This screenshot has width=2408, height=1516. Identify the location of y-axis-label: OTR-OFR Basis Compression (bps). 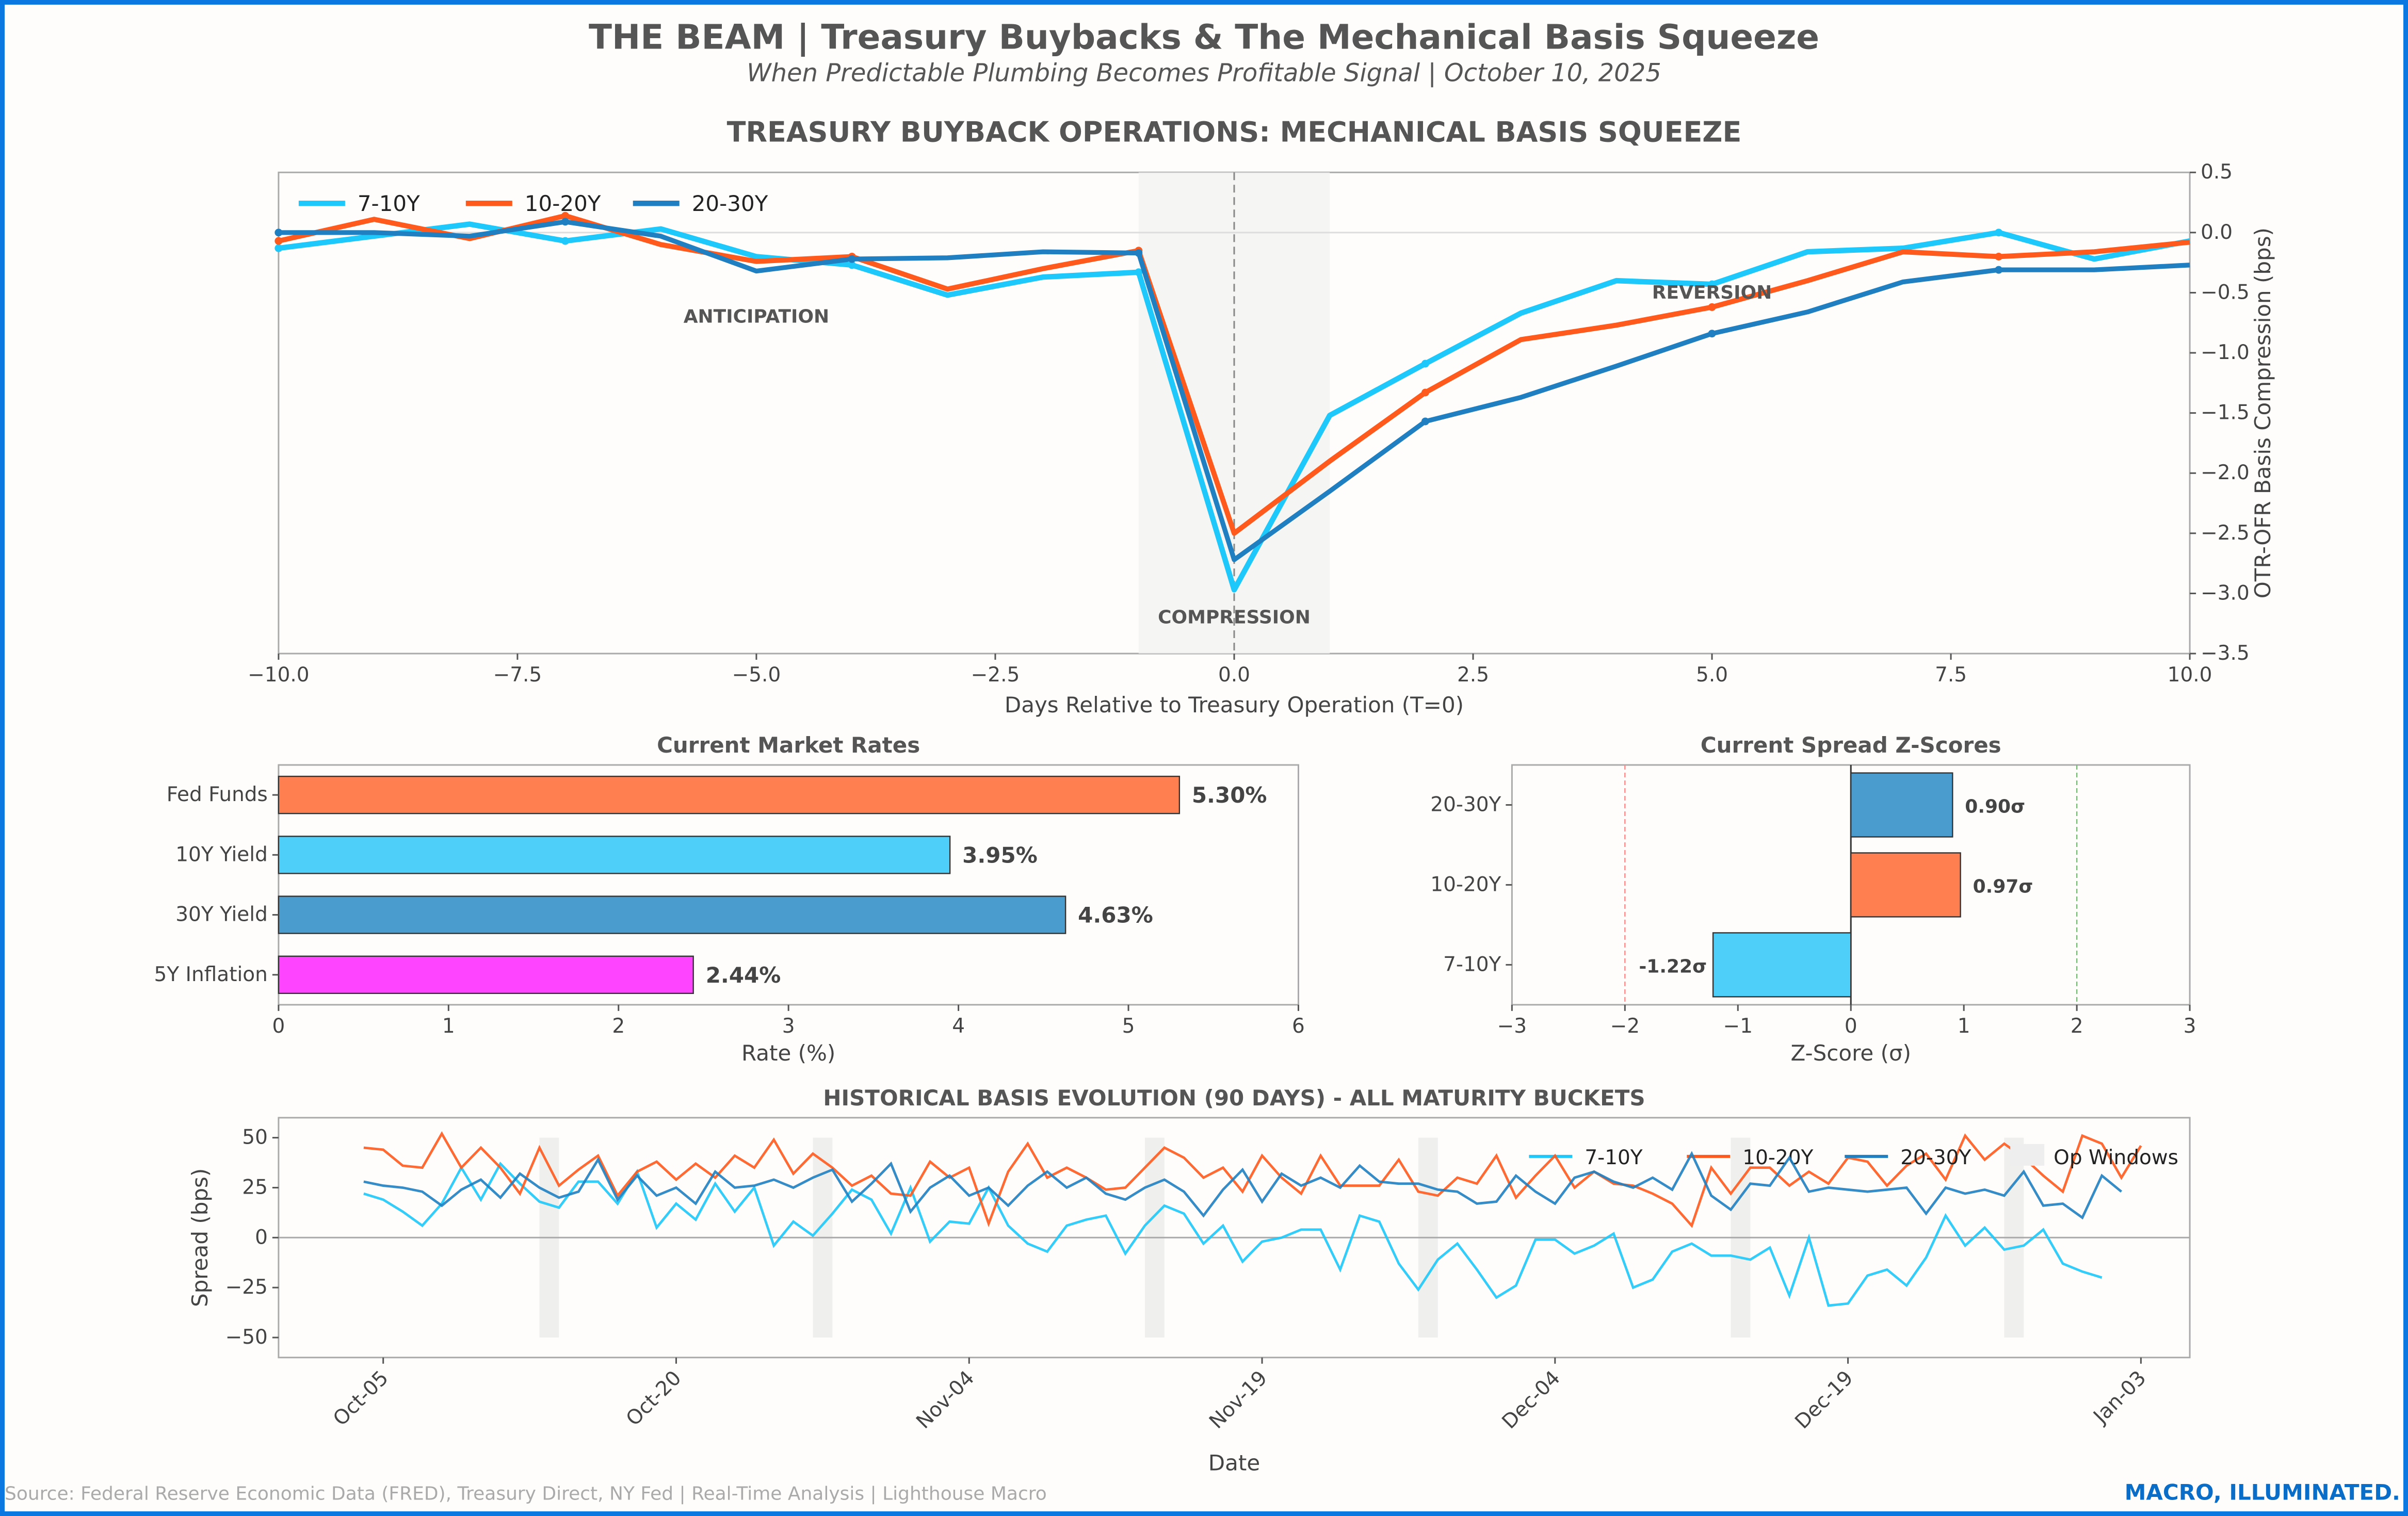
(2263, 412).